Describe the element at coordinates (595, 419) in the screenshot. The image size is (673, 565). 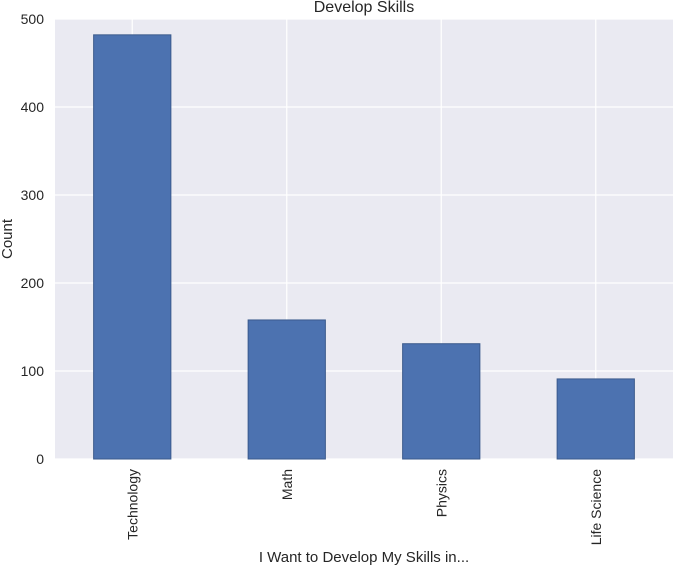
I see `bar-life-science` at that location.